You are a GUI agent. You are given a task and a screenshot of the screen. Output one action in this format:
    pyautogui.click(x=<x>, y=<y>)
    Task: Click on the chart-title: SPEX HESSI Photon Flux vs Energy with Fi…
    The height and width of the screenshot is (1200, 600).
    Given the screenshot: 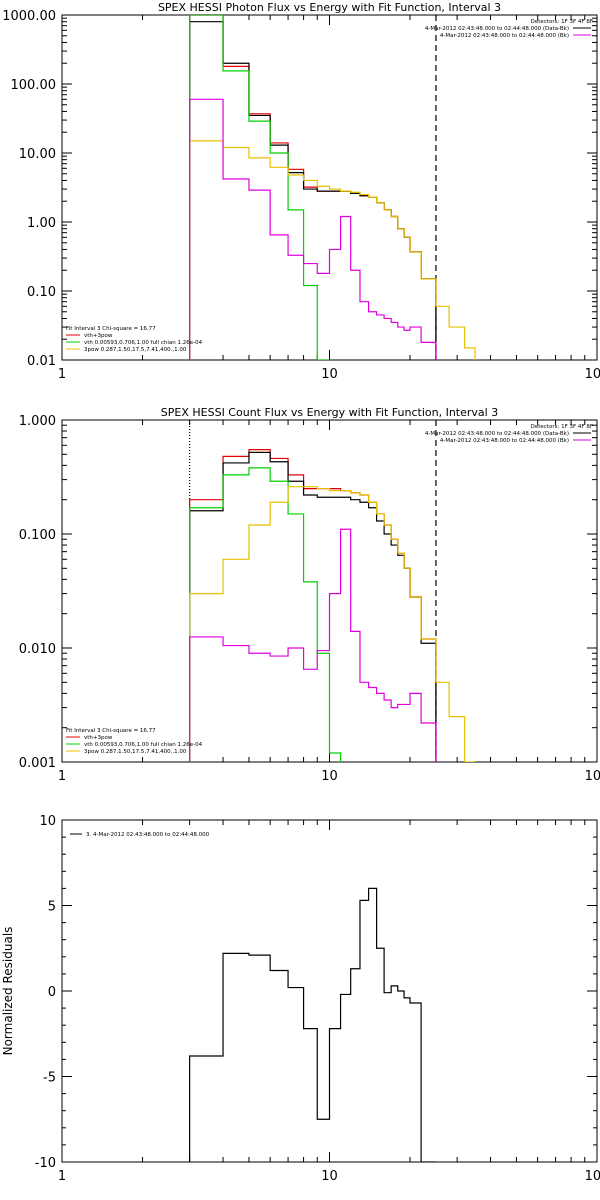 What is the action you would take?
    pyautogui.click(x=329, y=7)
    